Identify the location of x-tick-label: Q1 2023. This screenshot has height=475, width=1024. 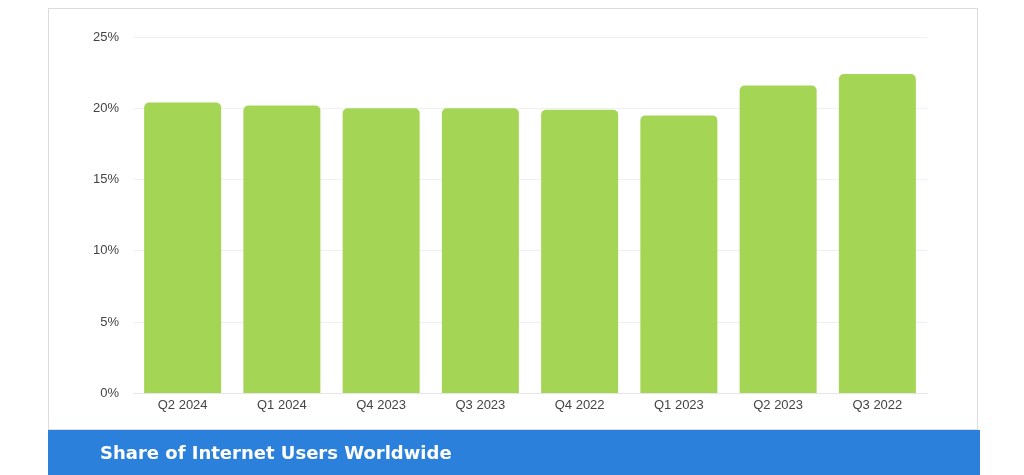
(678, 404).